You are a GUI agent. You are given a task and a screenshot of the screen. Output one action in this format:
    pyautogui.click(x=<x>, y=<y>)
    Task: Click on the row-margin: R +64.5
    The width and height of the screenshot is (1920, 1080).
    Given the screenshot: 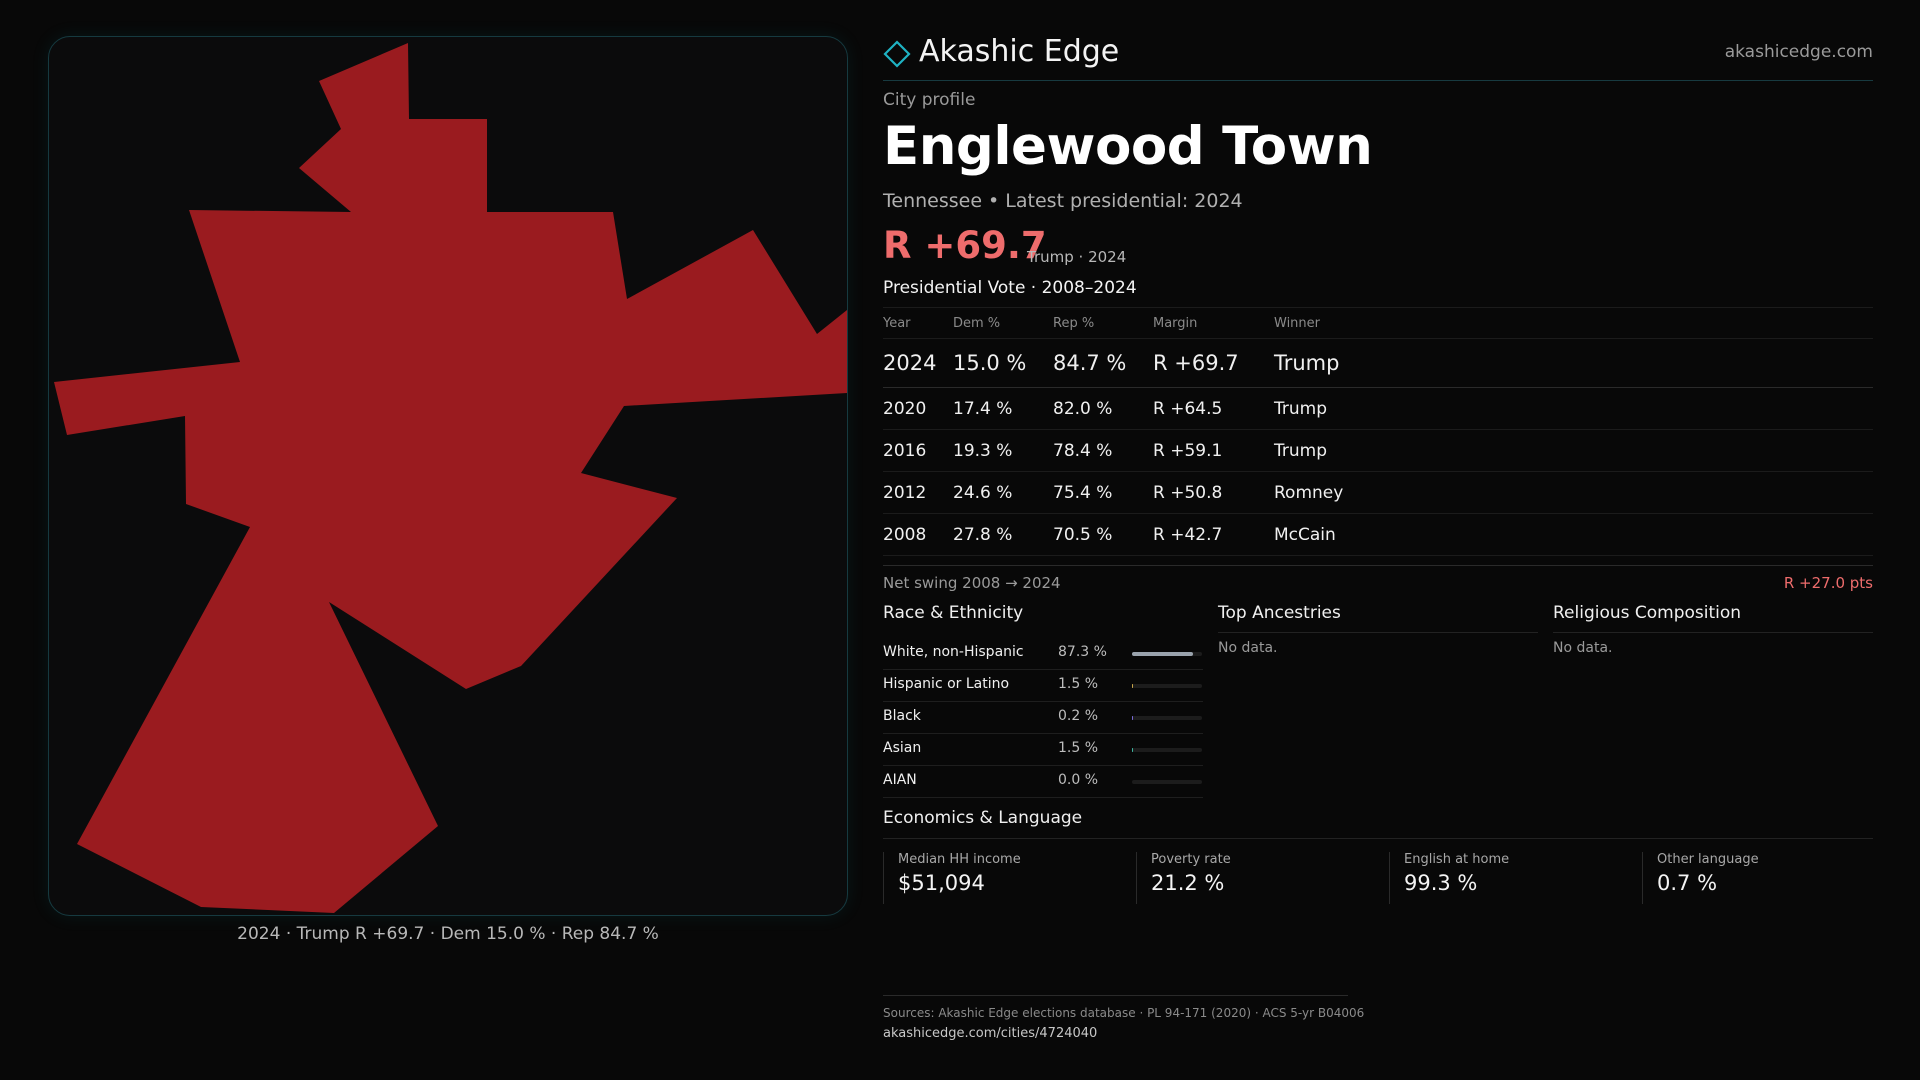 What is the action you would take?
    pyautogui.click(x=1213, y=408)
    